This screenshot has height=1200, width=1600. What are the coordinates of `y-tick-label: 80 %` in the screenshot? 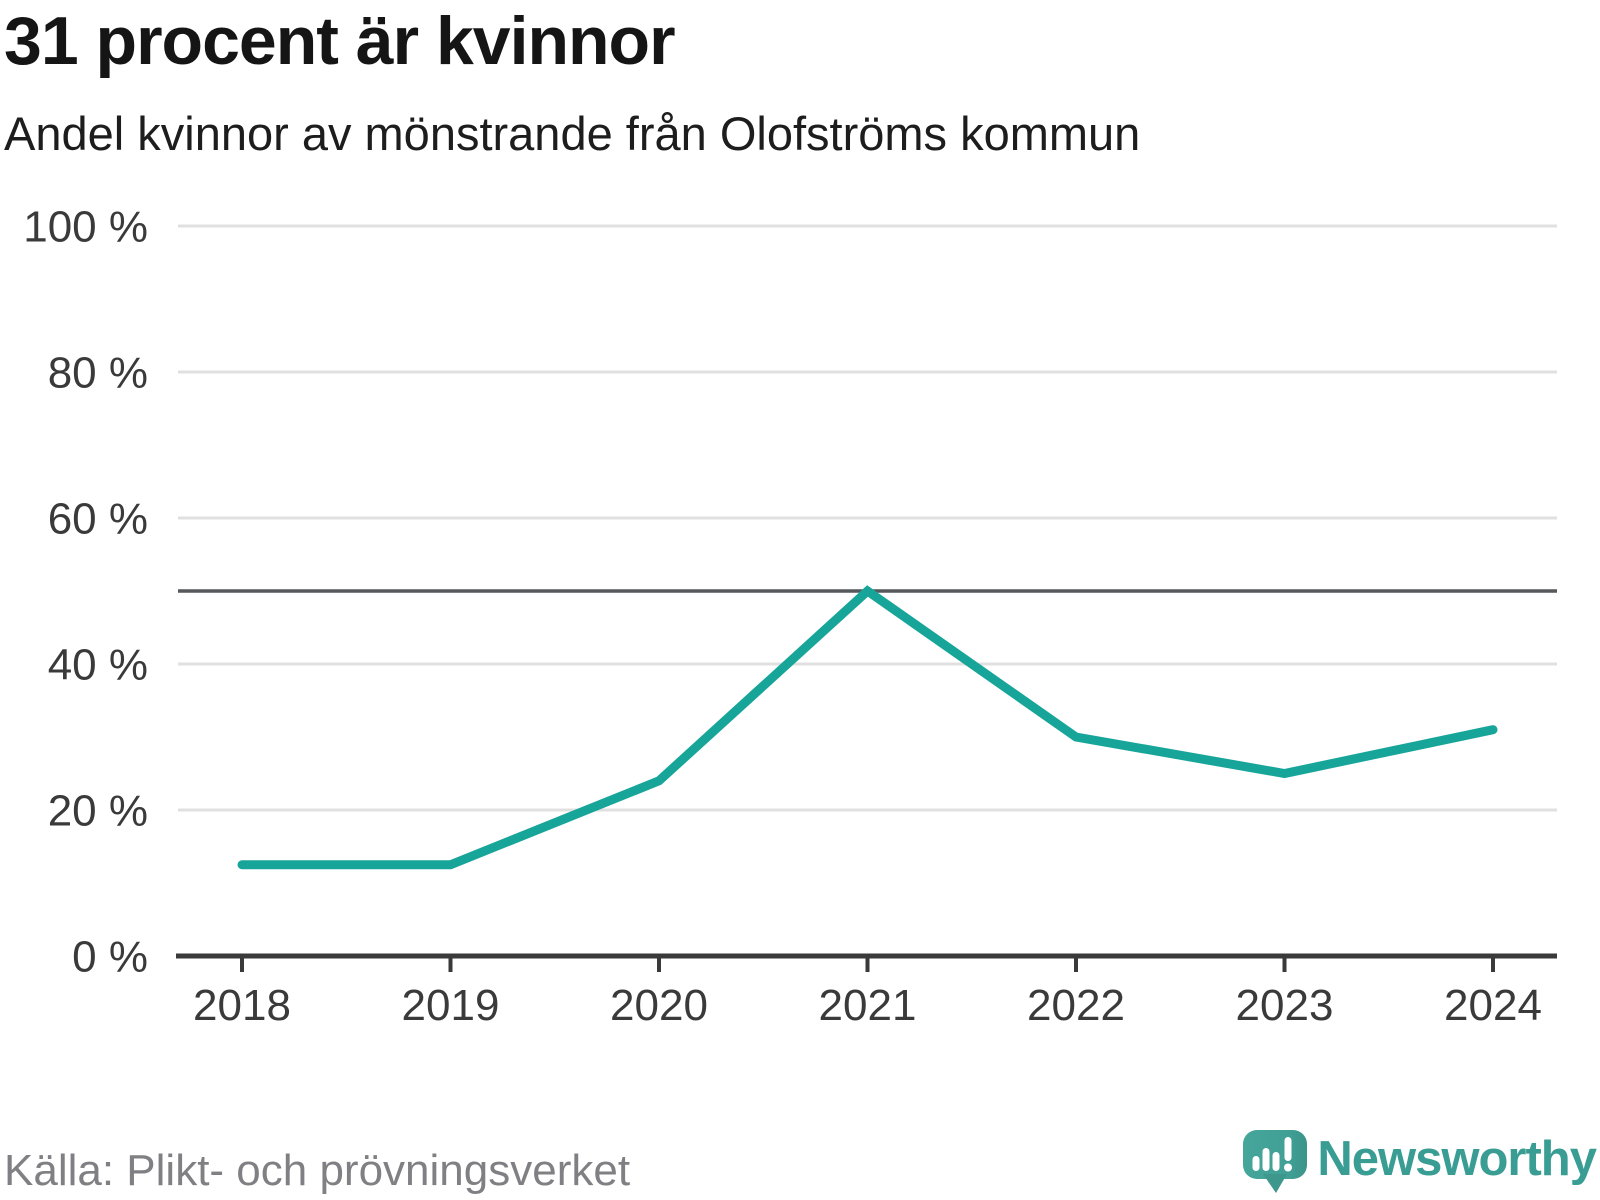 It's located at (98, 372).